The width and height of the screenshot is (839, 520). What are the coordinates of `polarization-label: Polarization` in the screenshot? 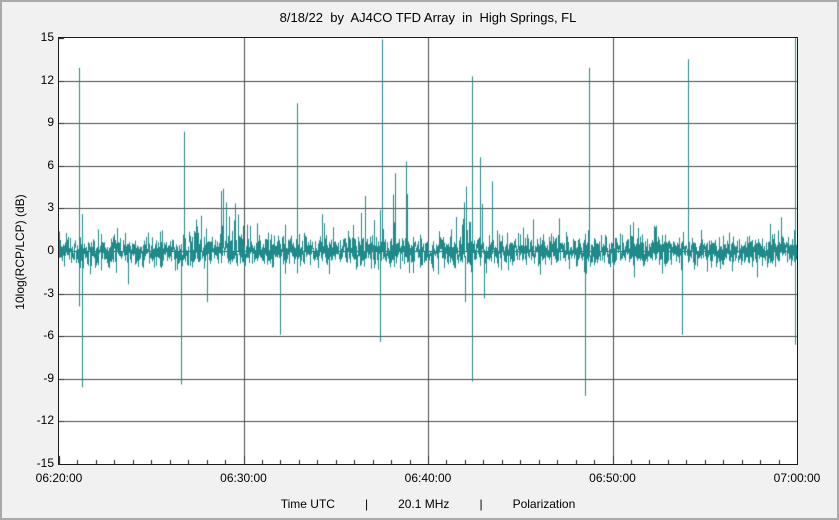 It's located at (544, 504).